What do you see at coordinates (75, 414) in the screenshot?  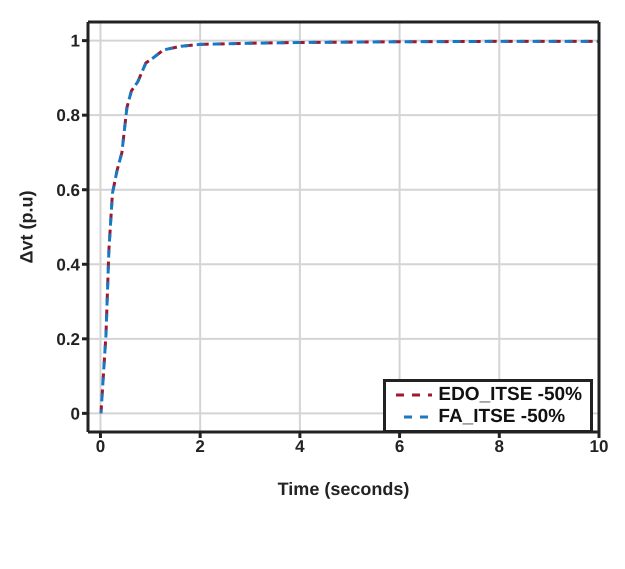 I see `y-tick-label: 0` at bounding box center [75, 414].